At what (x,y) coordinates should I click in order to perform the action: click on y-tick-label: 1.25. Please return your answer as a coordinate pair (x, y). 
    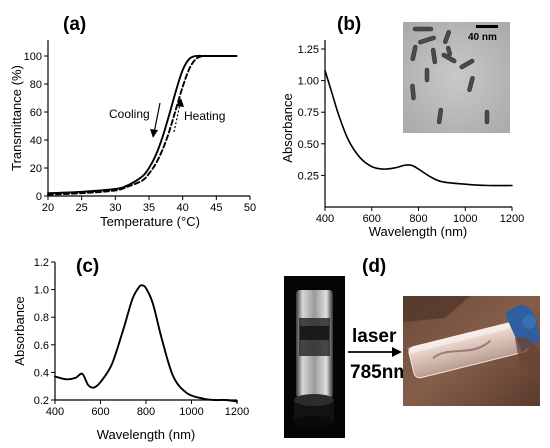
    Looking at the image, I should click on (308, 50).